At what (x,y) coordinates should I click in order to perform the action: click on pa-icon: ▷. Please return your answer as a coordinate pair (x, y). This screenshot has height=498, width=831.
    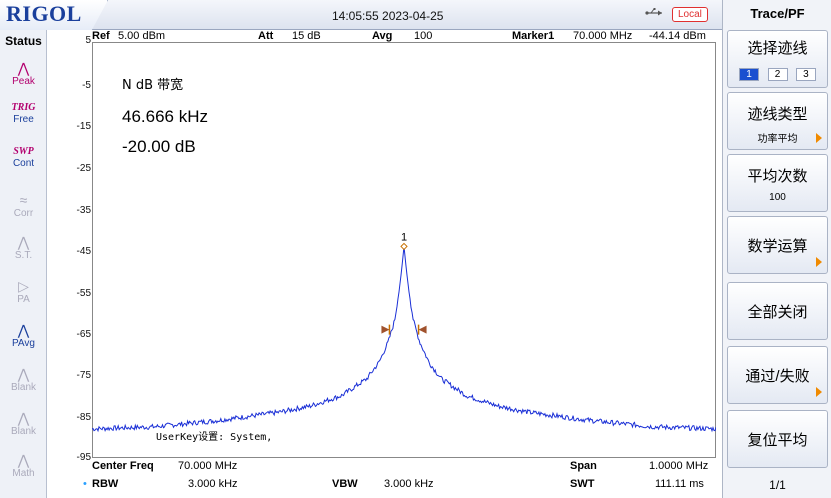
    Looking at the image, I should click on (23, 286).